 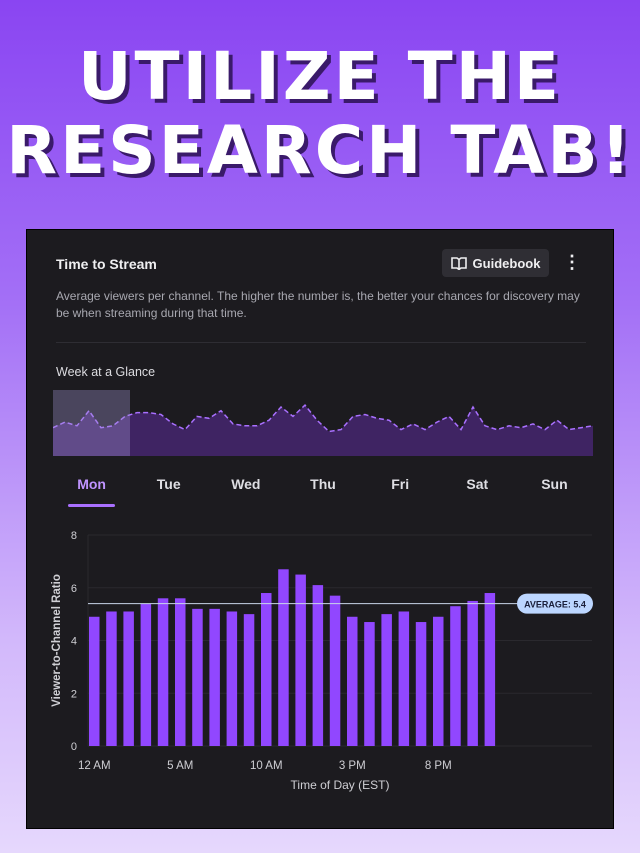 I want to click on x-tick-label: 5 AM, so click(x=180, y=766).